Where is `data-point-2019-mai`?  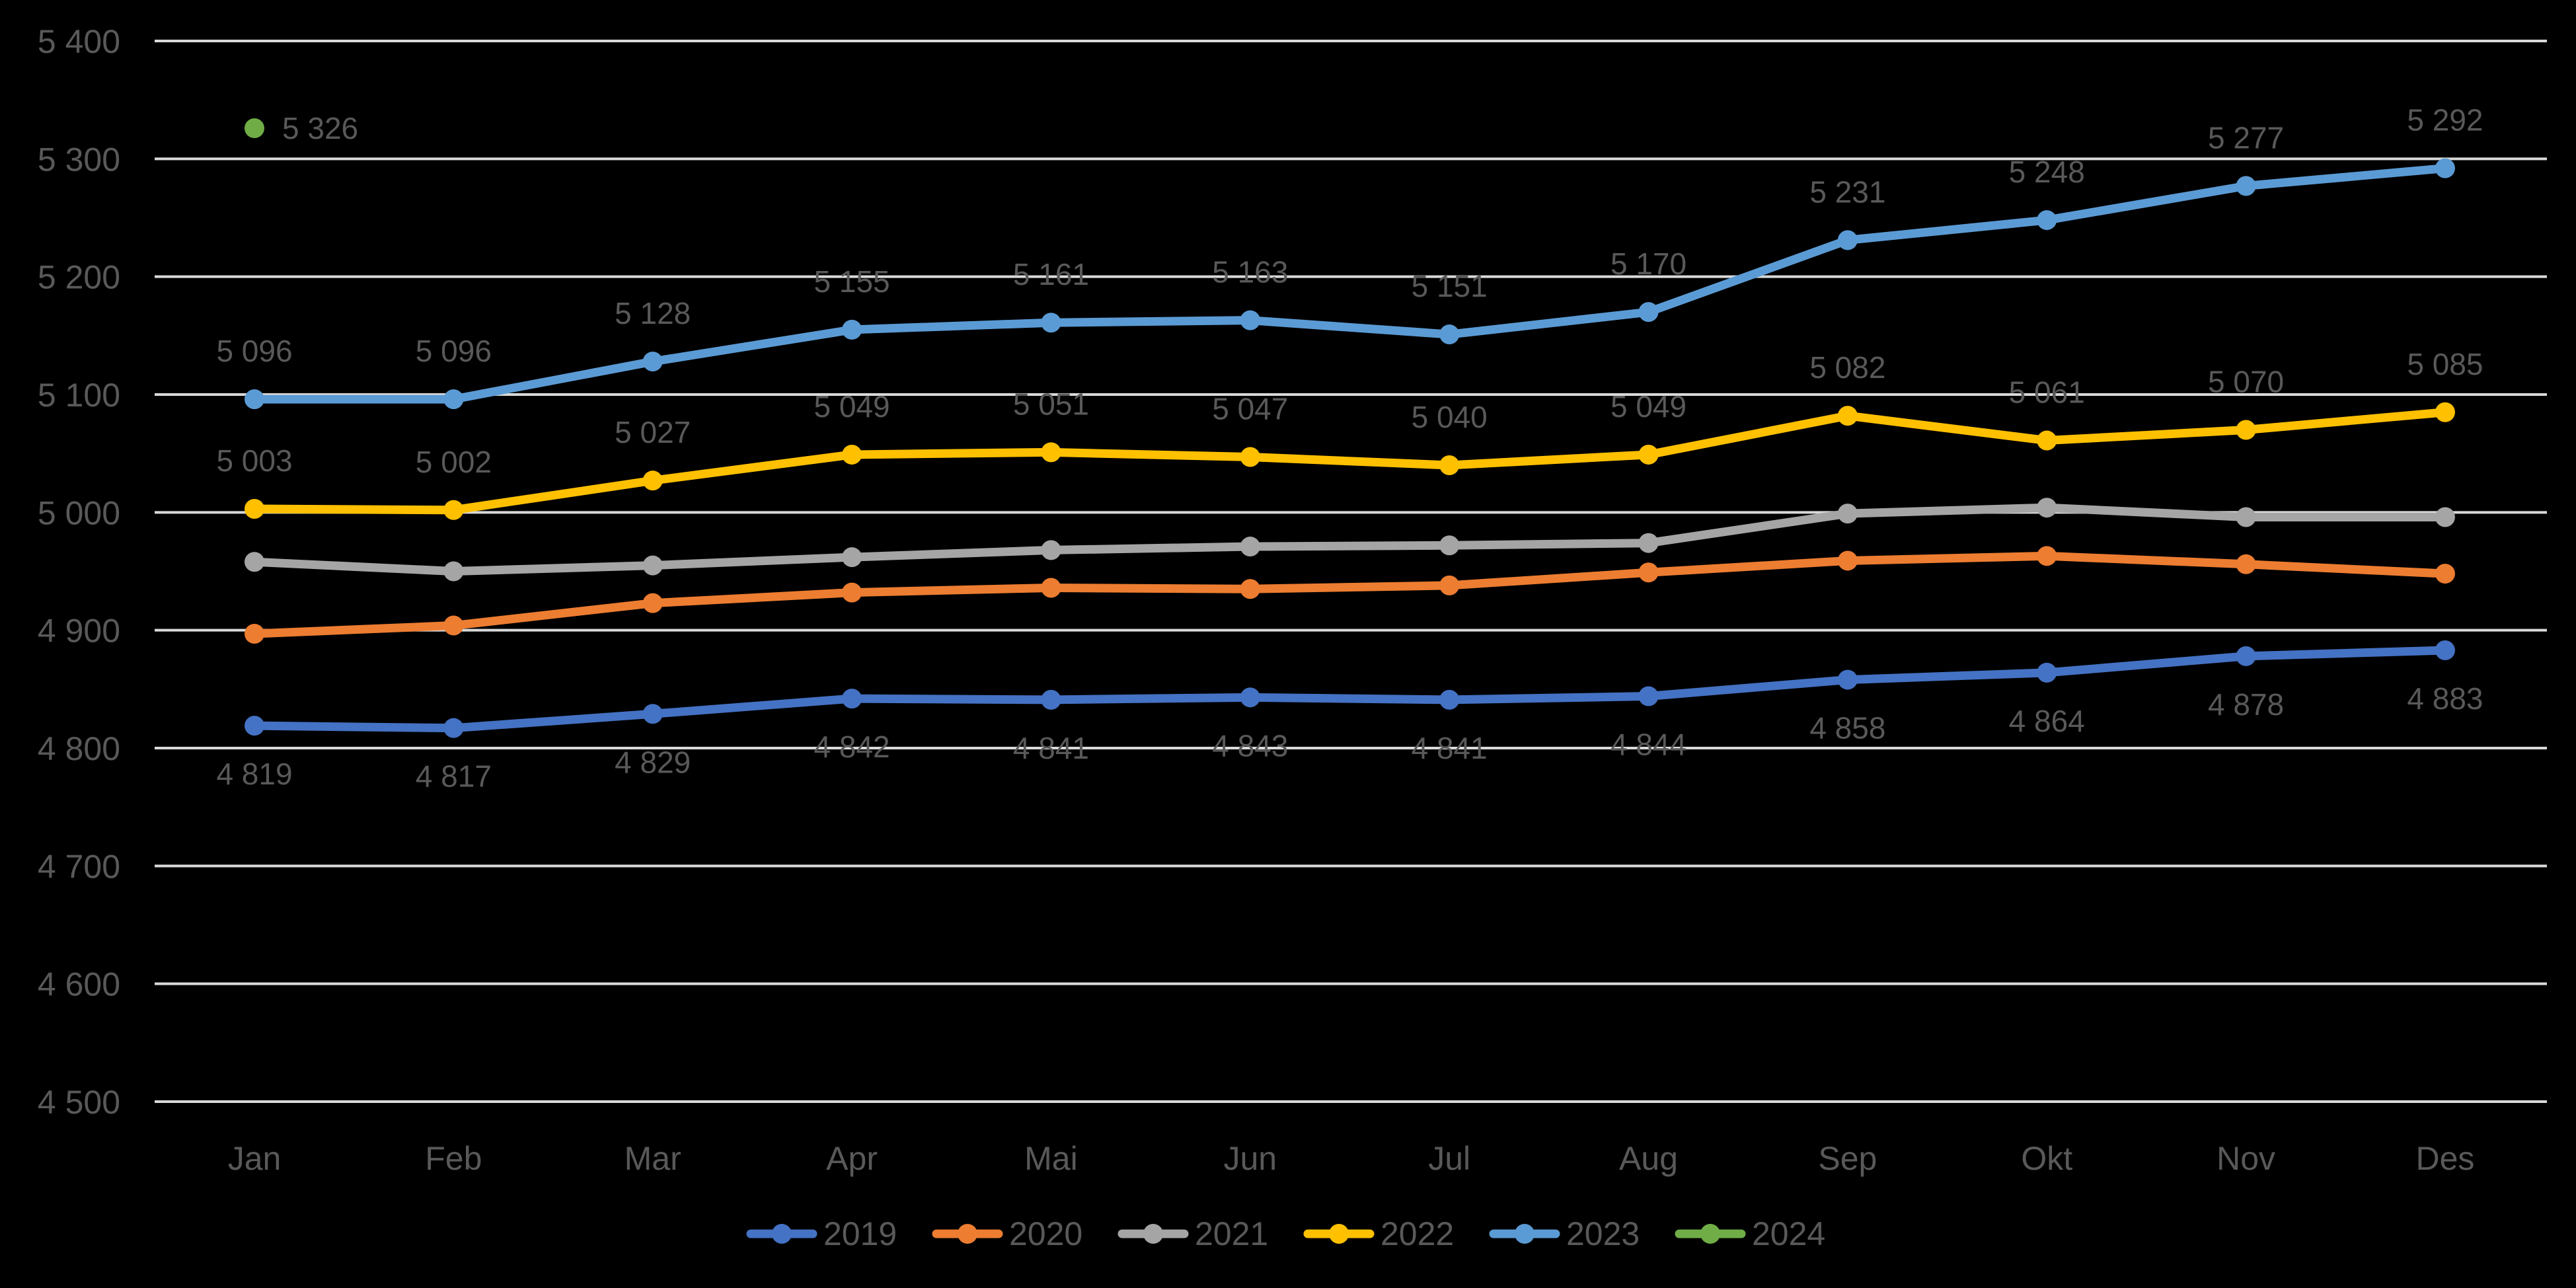 data-point-2019-mai is located at coordinates (1051, 699).